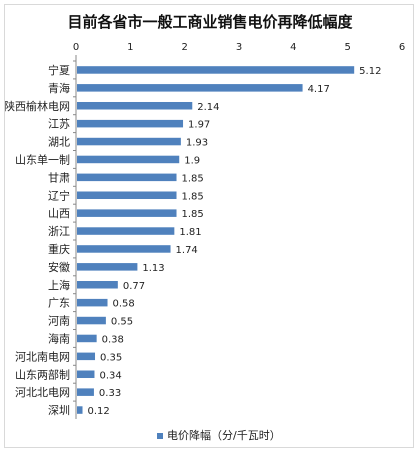 The image size is (420, 454). What do you see at coordinates (402, 47) in the screenshot?
I see `x-tick-label: 6` at bounding box center [402, 47].